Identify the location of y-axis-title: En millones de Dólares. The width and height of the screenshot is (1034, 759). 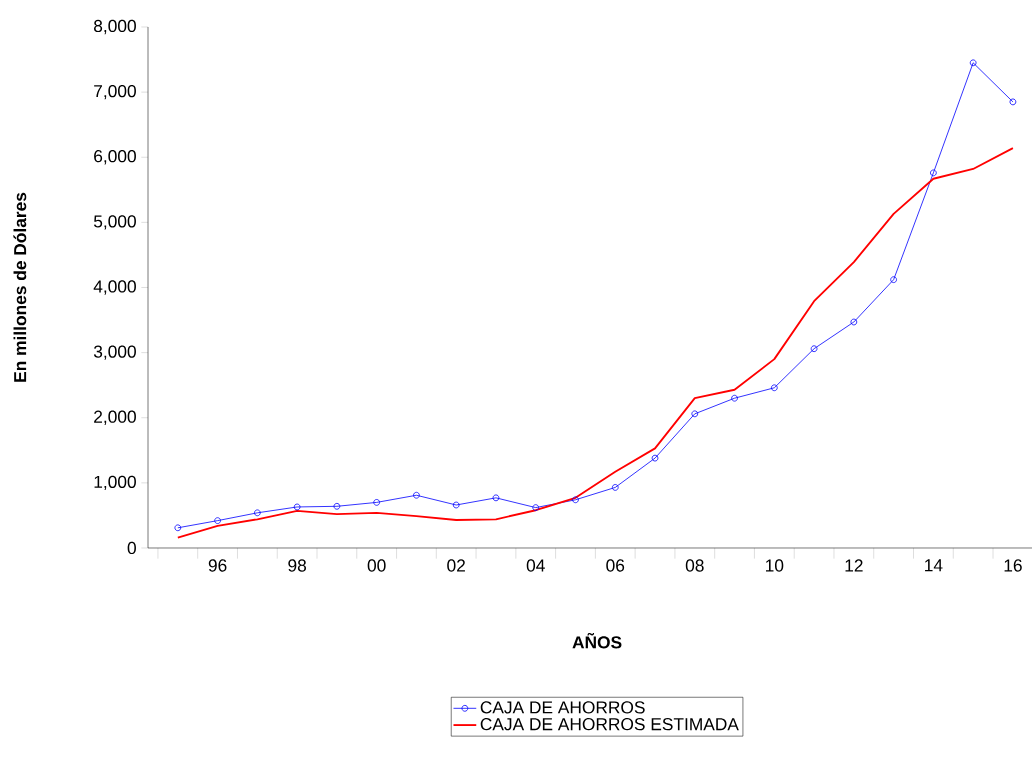
(20, 287).